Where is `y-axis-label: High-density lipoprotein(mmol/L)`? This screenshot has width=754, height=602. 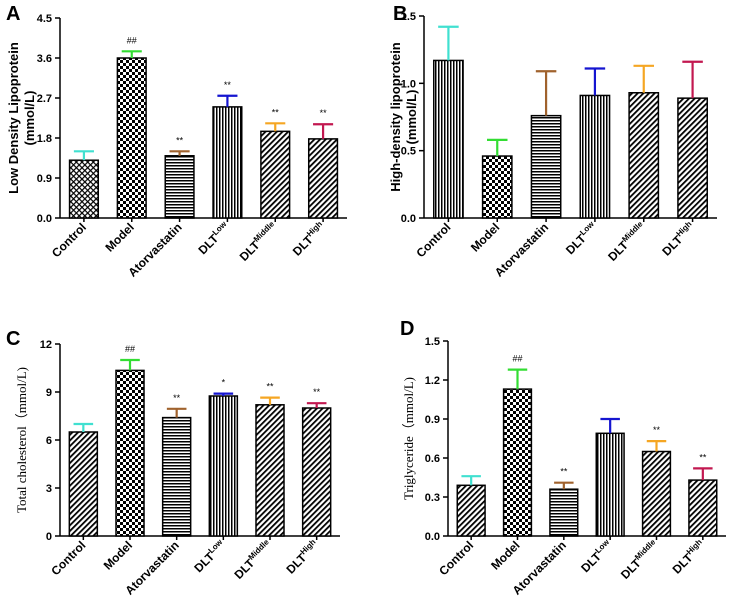
y-axis-label: High-density lipoprotein(mmol/L) is located at coordinates (403, 117).